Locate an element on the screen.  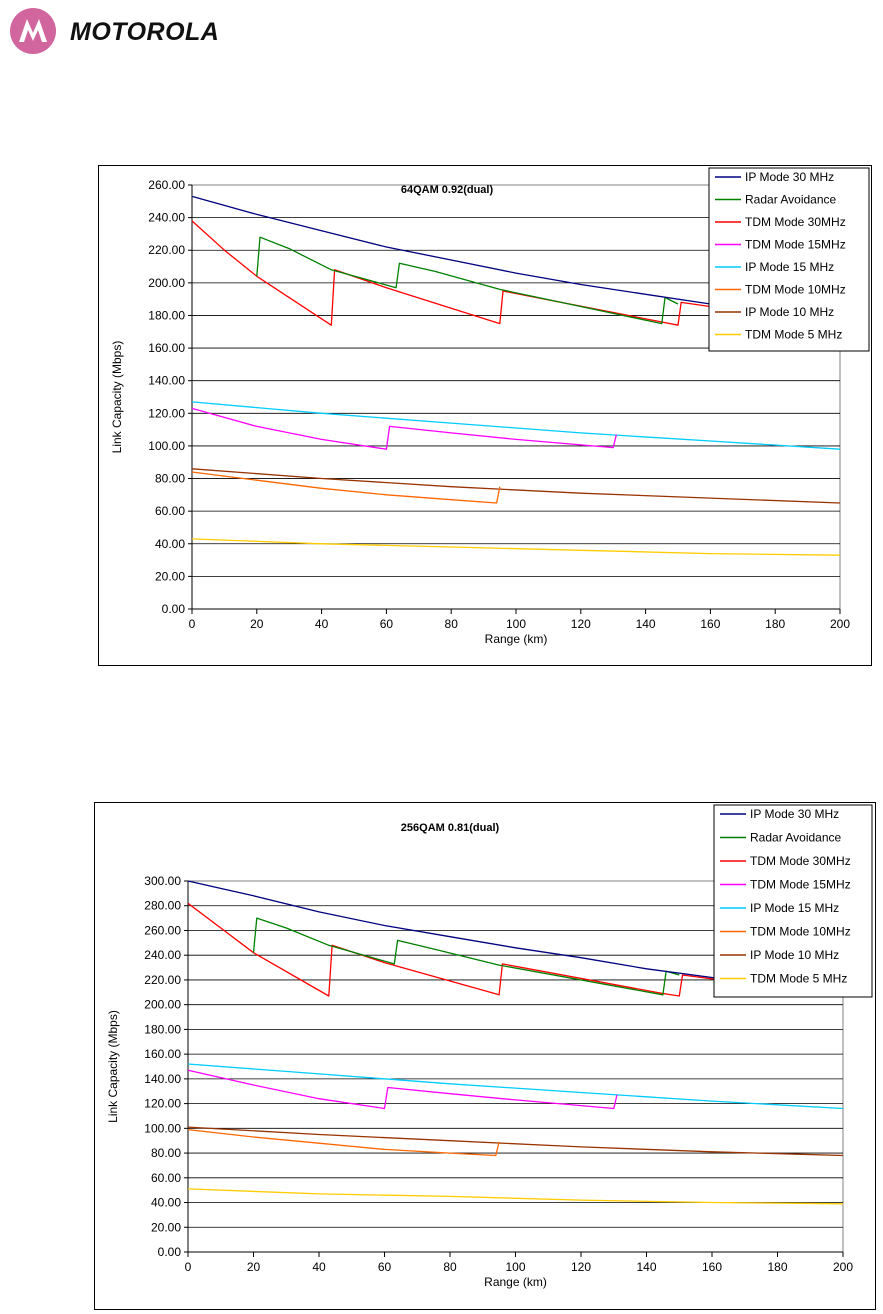
y-tick-label: 300.00 is located at coordinates (162, 881).